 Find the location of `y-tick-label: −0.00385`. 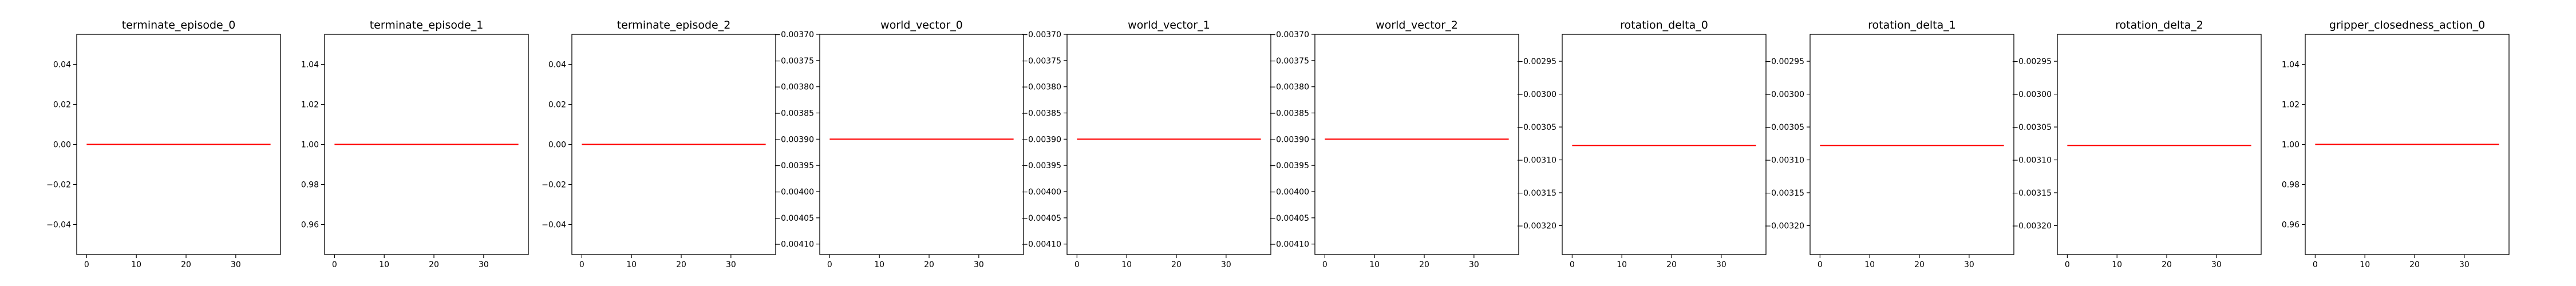

y-tick-label: −0.00385 is located at coordinates (1041, 113).